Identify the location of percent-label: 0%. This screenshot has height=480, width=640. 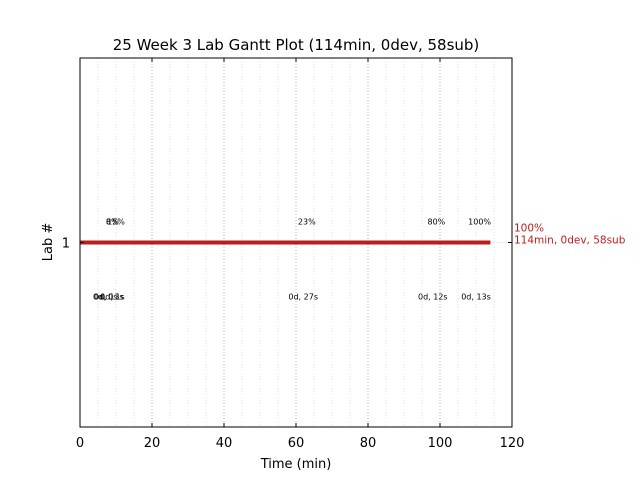
(112, 222).